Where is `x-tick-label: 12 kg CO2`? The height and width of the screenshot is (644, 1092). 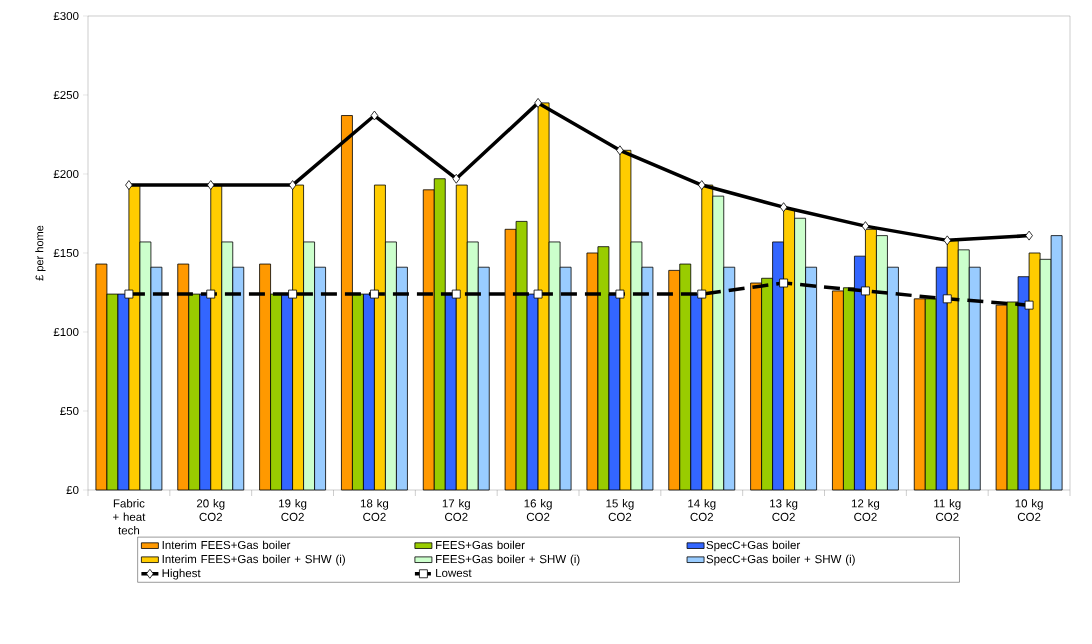 x-tick-label: 12 kg CO2 is located at coordinates (865, 510).